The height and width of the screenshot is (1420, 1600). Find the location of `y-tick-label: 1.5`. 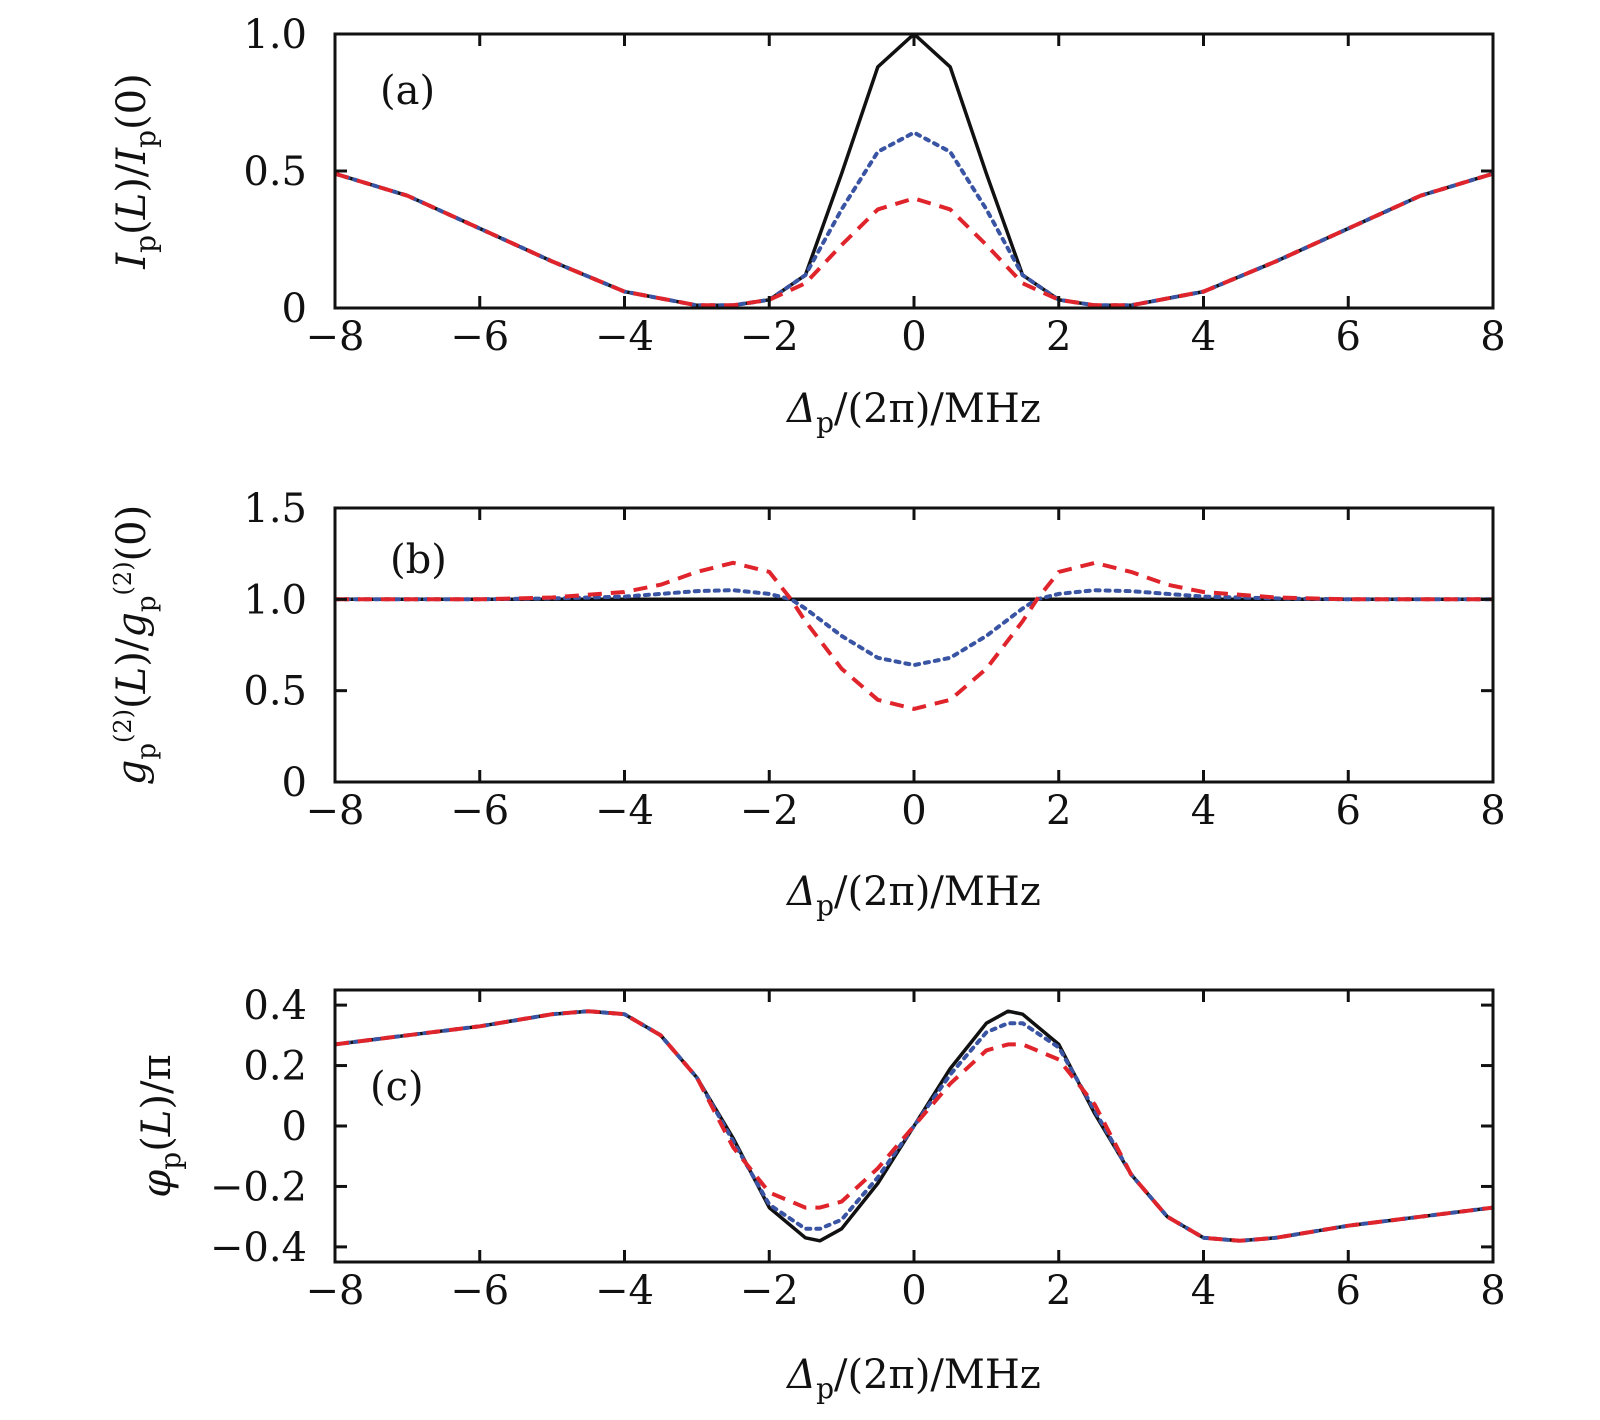

y-tick-label: 1.5 is located at coordinates (275, 509).